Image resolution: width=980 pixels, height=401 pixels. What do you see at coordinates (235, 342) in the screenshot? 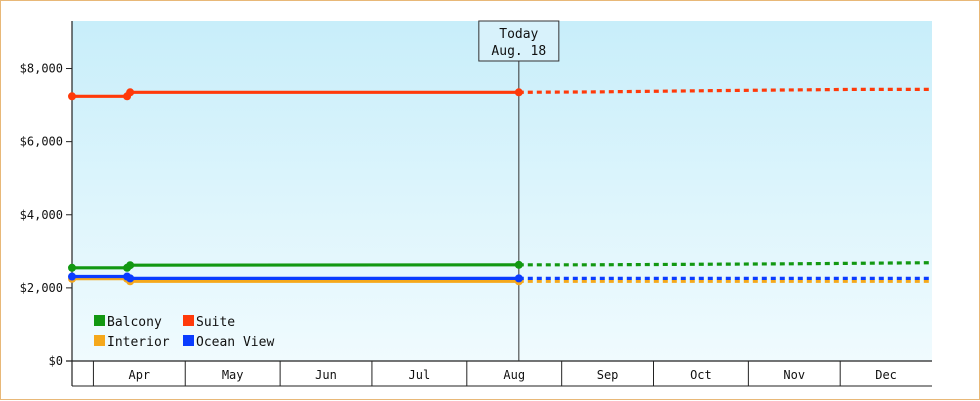
I see `legend-label-ocean-view: Ocean View` at bounding box center [235, 342].